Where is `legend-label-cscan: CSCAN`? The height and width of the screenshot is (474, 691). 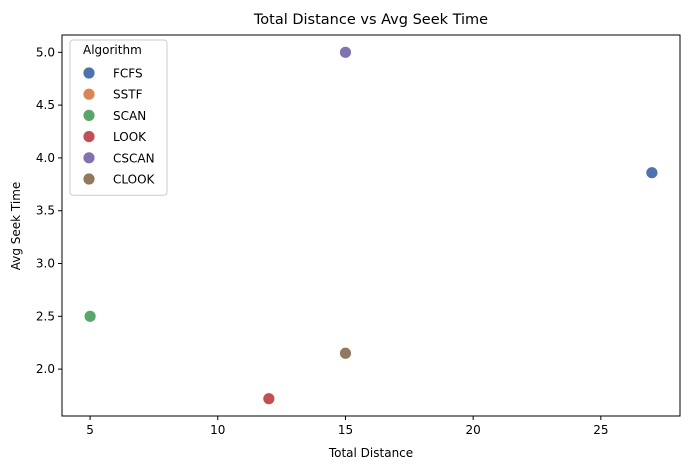
legend-label-cscan: CSCAN is located at coordinates (134, 158).